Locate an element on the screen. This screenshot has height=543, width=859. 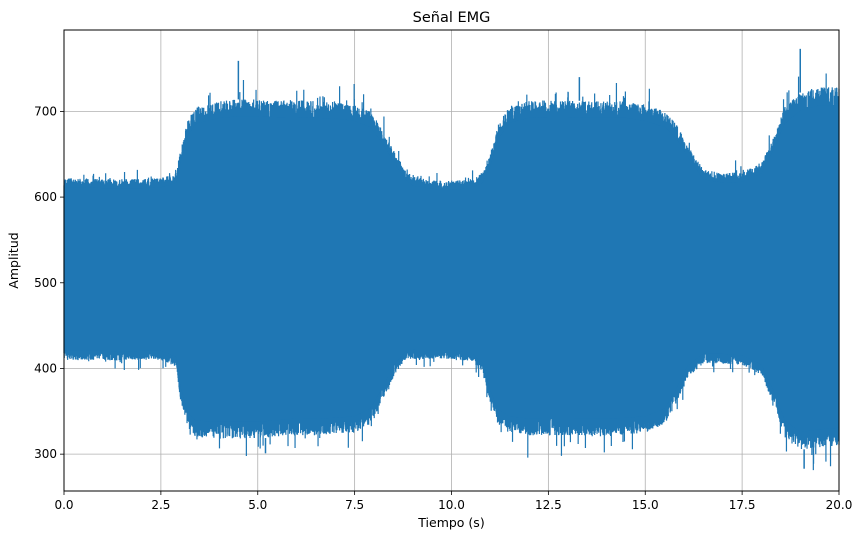
y-axis-ticks: 300 400 500 600 700 is located at coordinates (49, 282).